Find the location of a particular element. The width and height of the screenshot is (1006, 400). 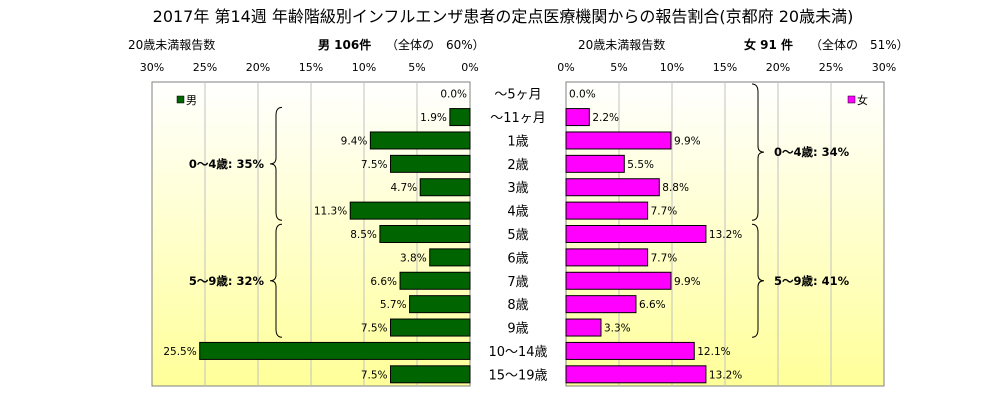

female-total-count: 女 91 件 is located at coordinates (769, 45).